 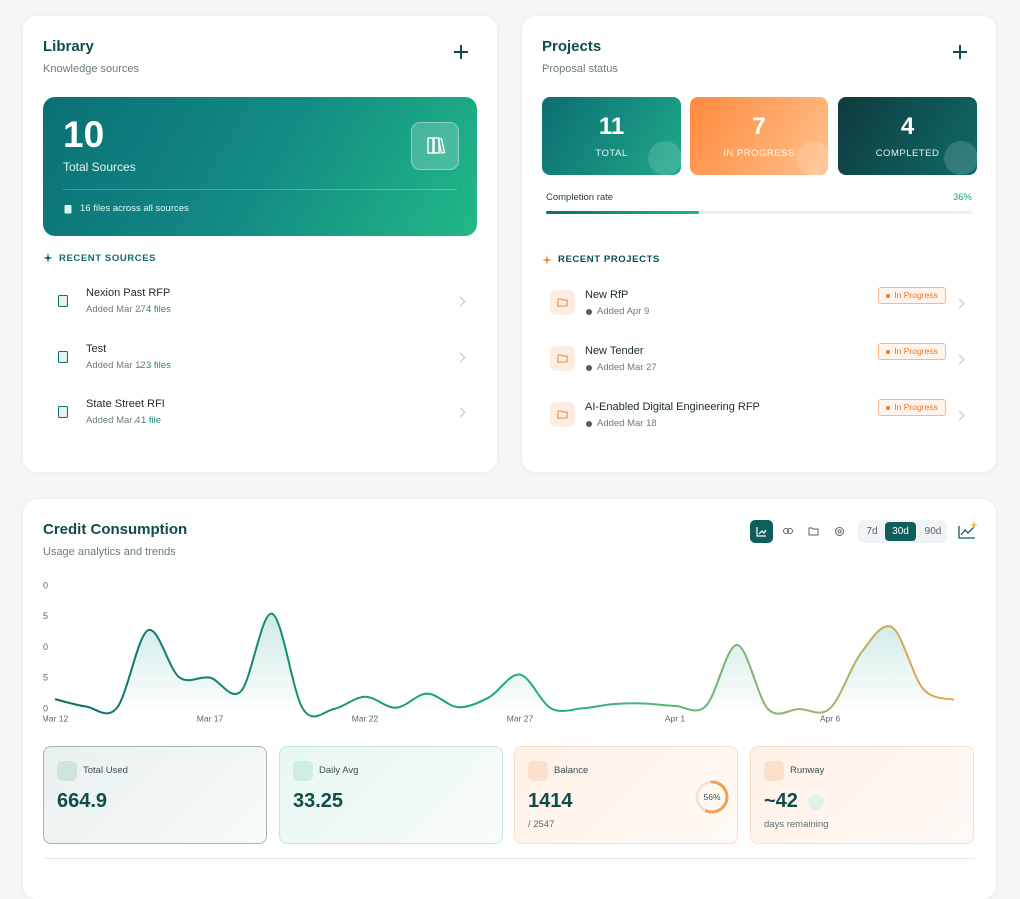 I want to click on credit-stat: Balance 1414 / 2547 56%, so click(x=626, y=795).